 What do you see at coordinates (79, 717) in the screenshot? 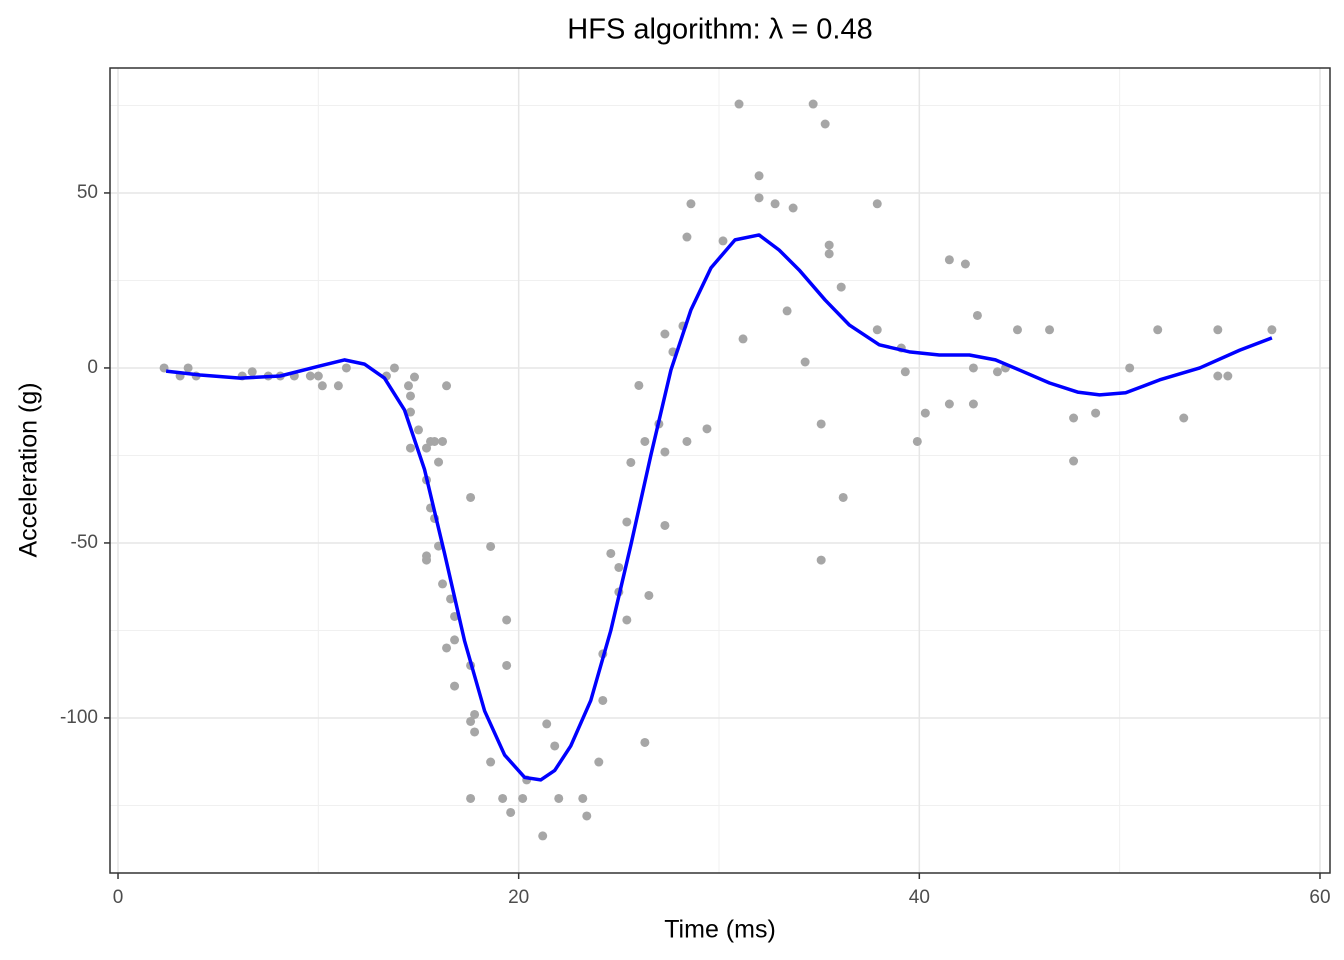
I see `y-tick-label: -100` at bounding box center [79, 717].